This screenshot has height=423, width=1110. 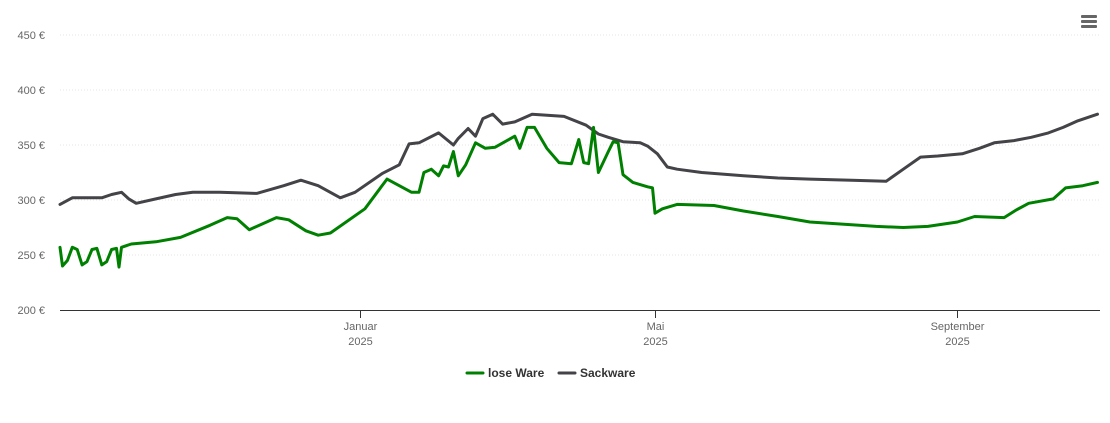 I want to click on x-tick-label: Januar, so click(x=361, y=327).